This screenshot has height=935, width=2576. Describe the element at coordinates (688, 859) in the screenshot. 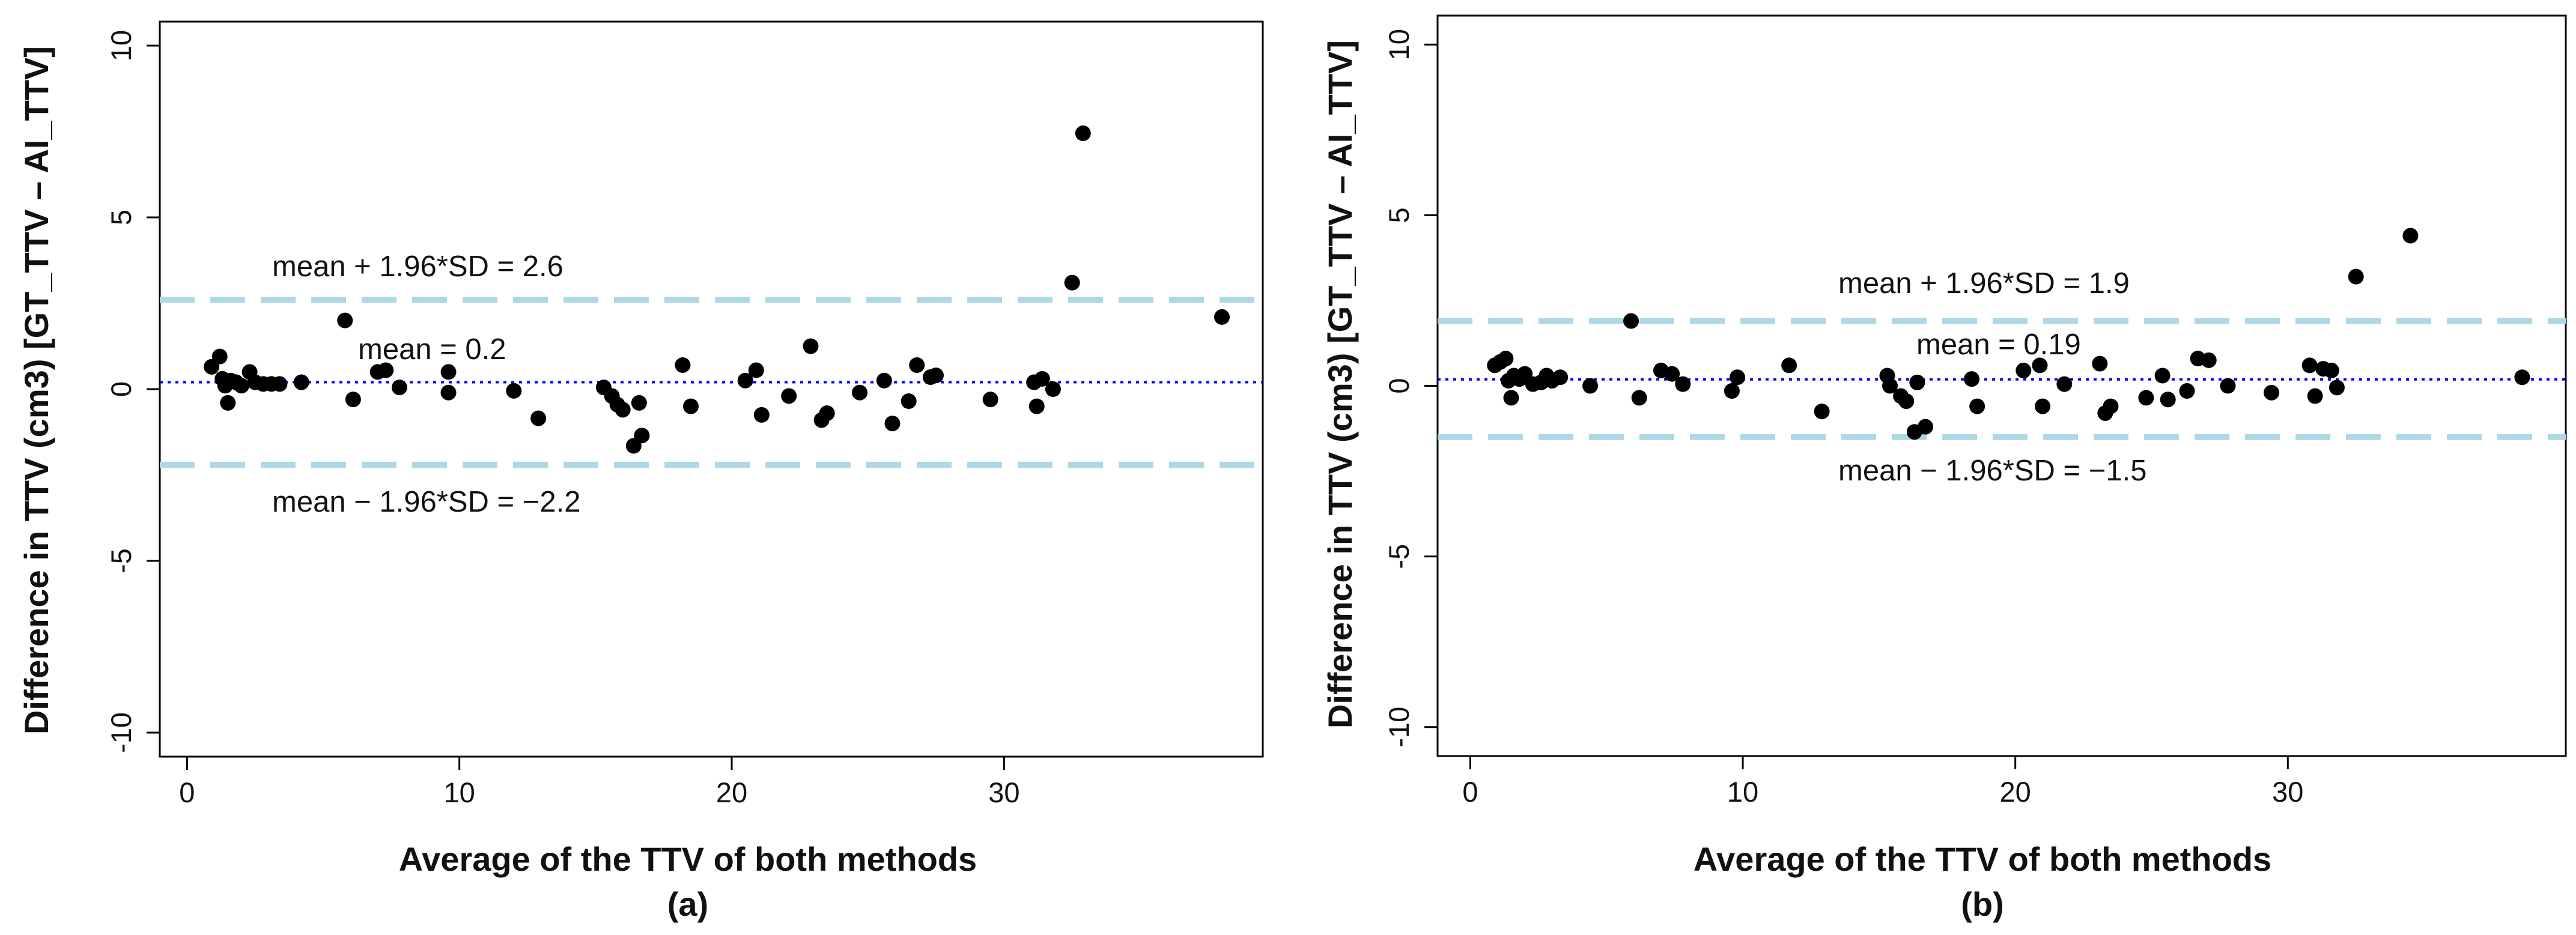

I see `panel-a-x-axis-title: Average of the TTV of both methods` at that location.